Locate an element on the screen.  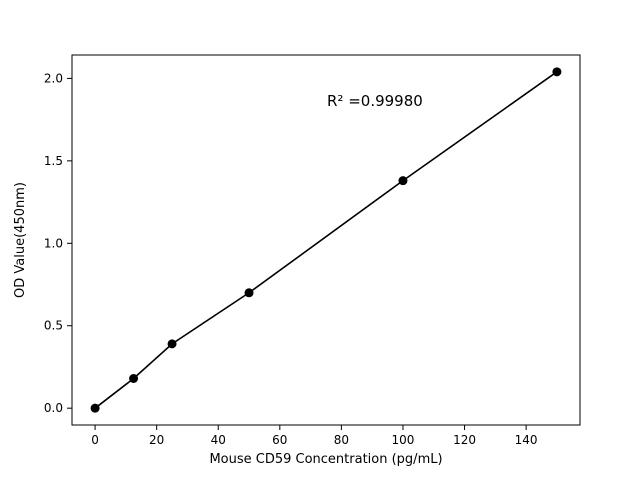
x-tick-label: 40 is located at coordinates (218, 440).